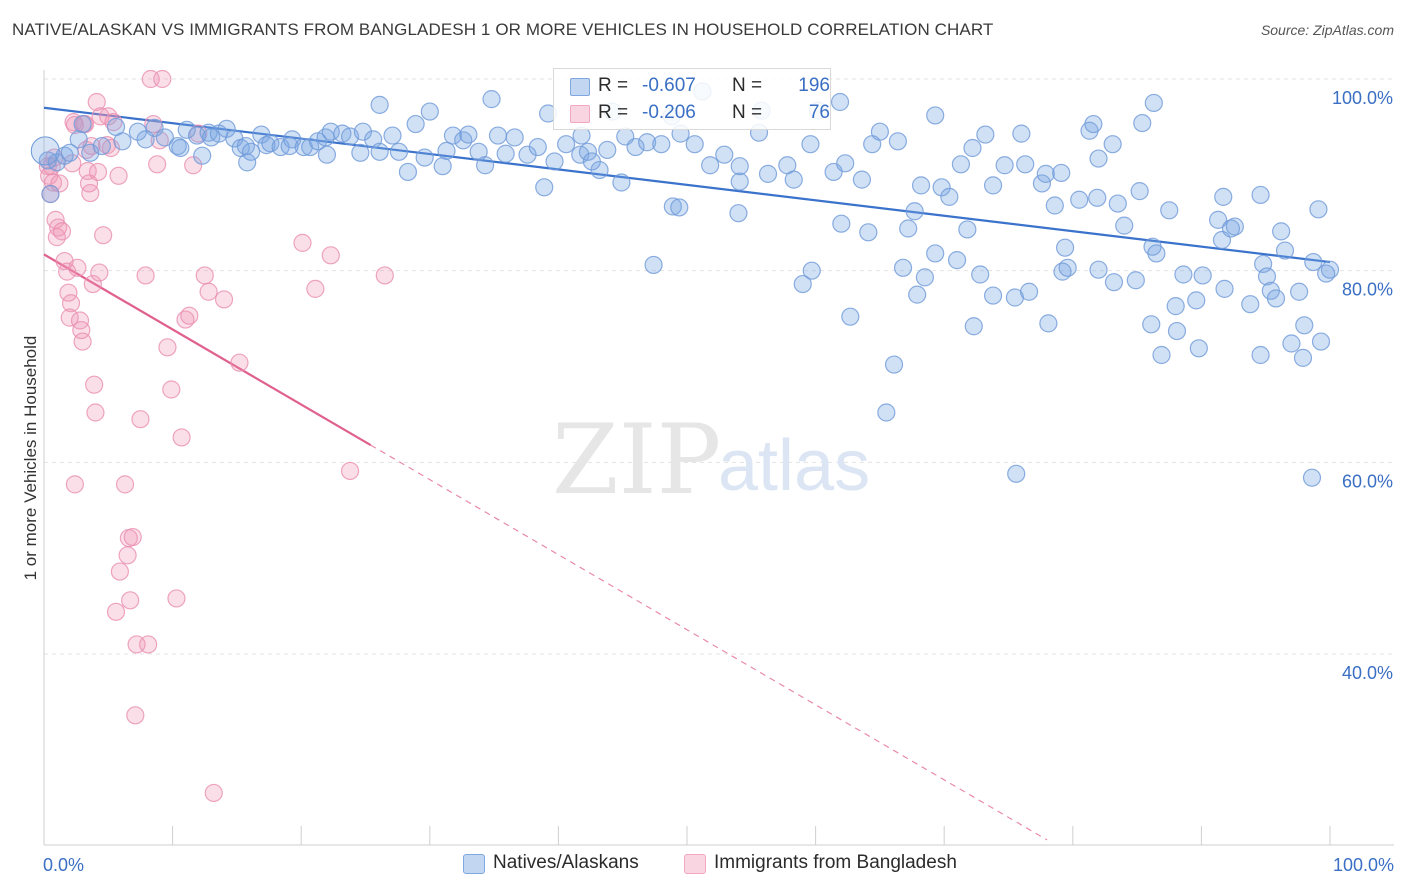 This screenshot has height=892, width=1406. I want to click on stats-n-value: 76, so click(819, 112).